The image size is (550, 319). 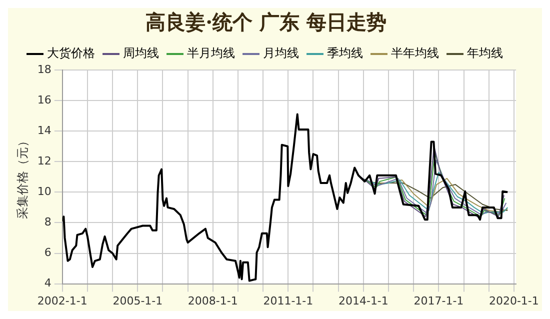 What do you see at coordinates (44, 130) in the screenshot?
I see `y-tick-label: 14` at bounding box center [44, 130].